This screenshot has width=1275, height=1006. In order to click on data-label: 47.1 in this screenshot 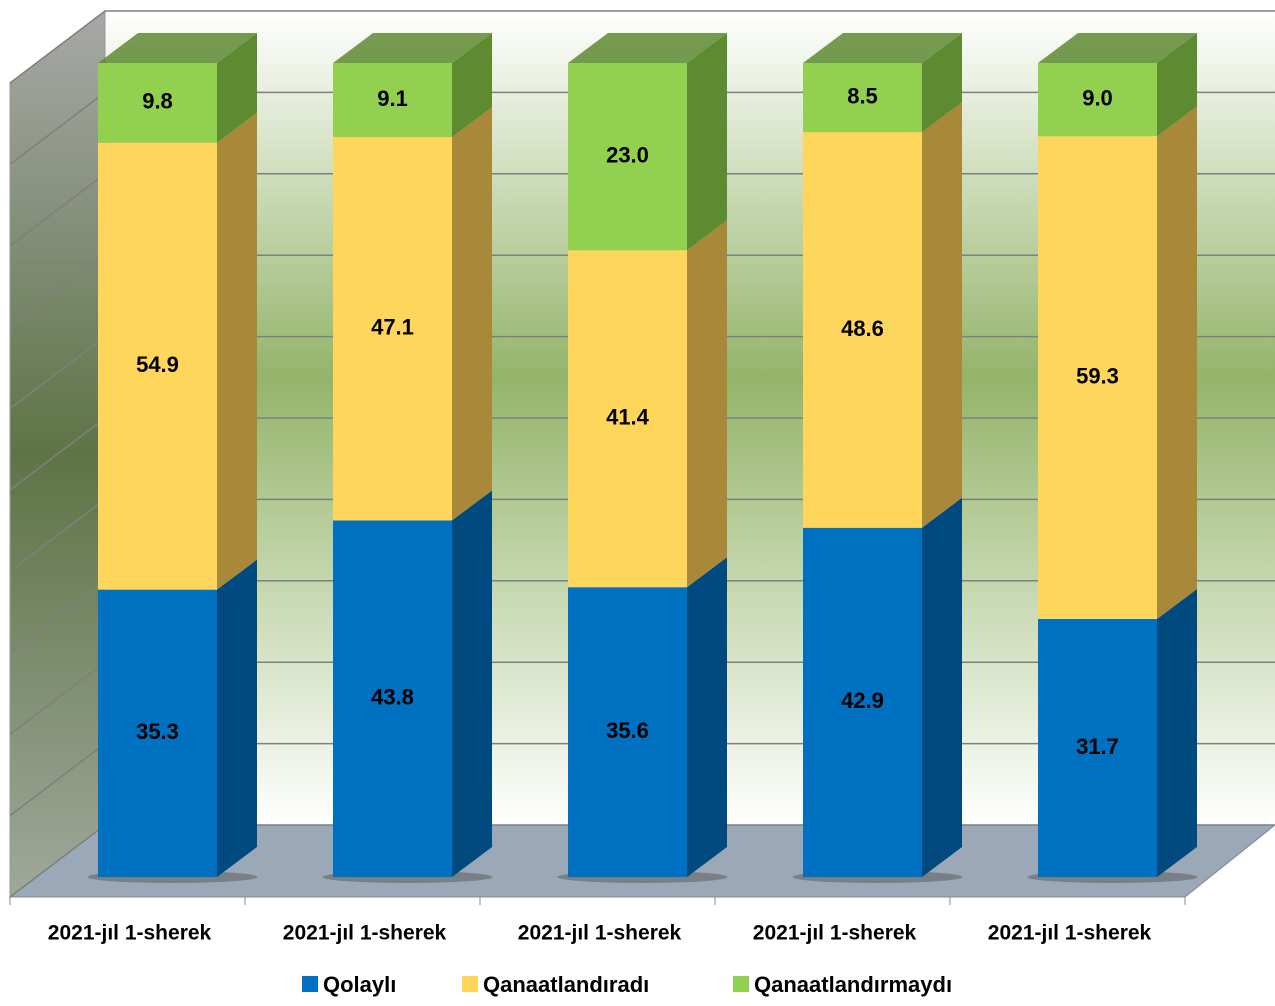, I will do `click(392, 327)`.